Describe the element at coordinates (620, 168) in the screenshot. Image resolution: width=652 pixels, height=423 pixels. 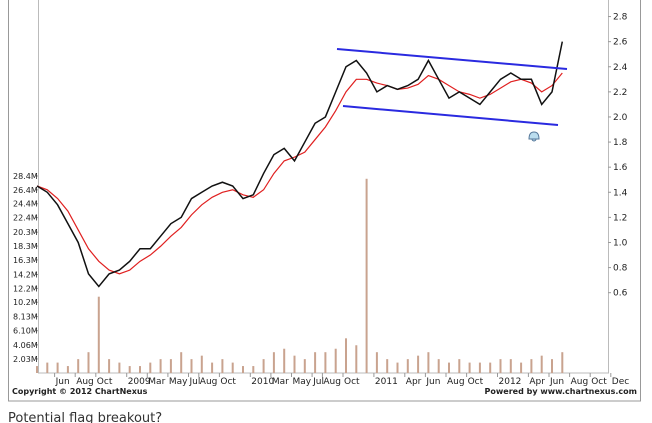
I see `y-tick-label: 1.6` at that location.